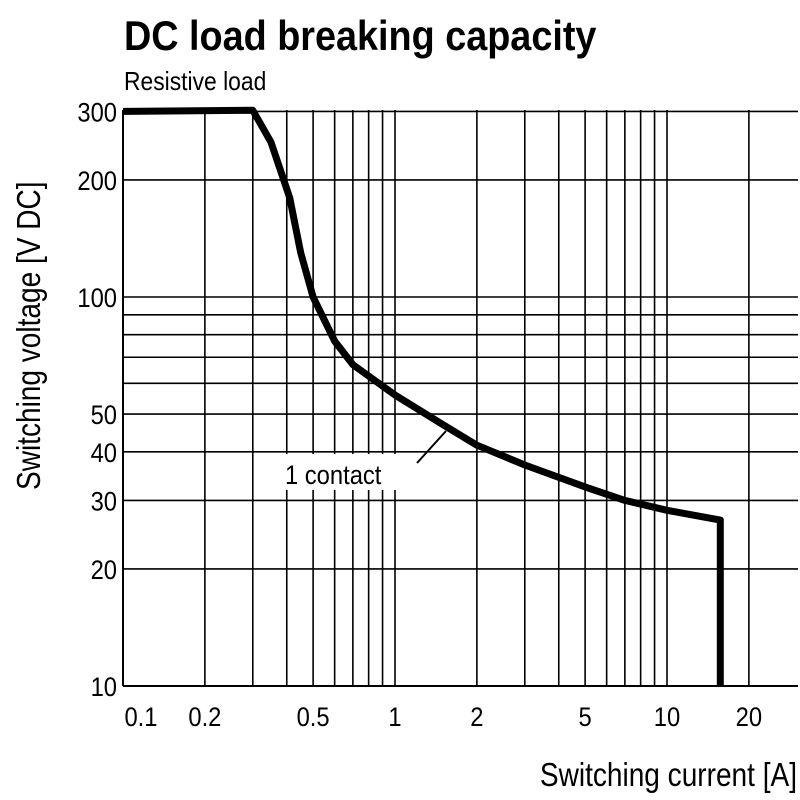 The height and width of the screenshot is (800, 800). I want to click on y-tick-label: 30, so click(104, 502).